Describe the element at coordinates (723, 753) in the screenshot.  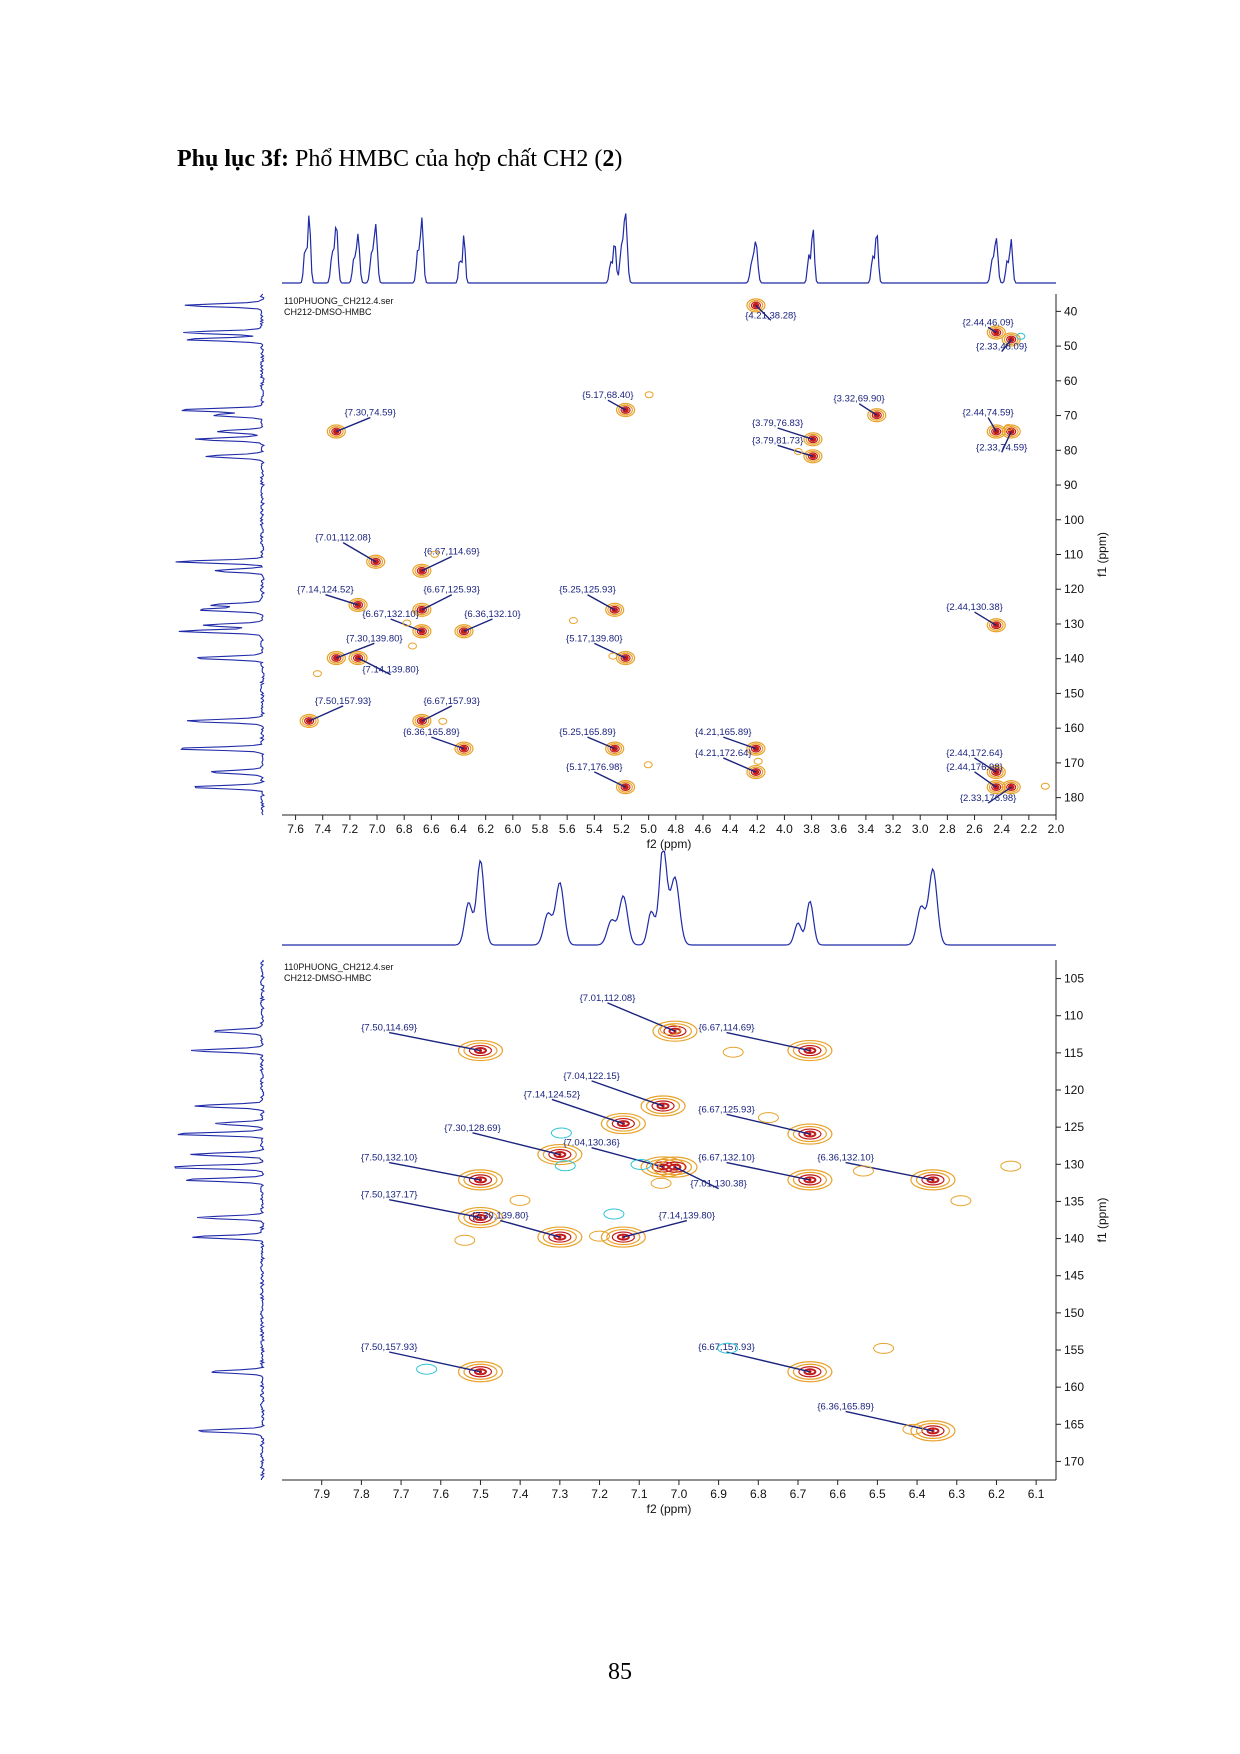
I see `cross-peak-label: {4.21,172.64}` at that location.